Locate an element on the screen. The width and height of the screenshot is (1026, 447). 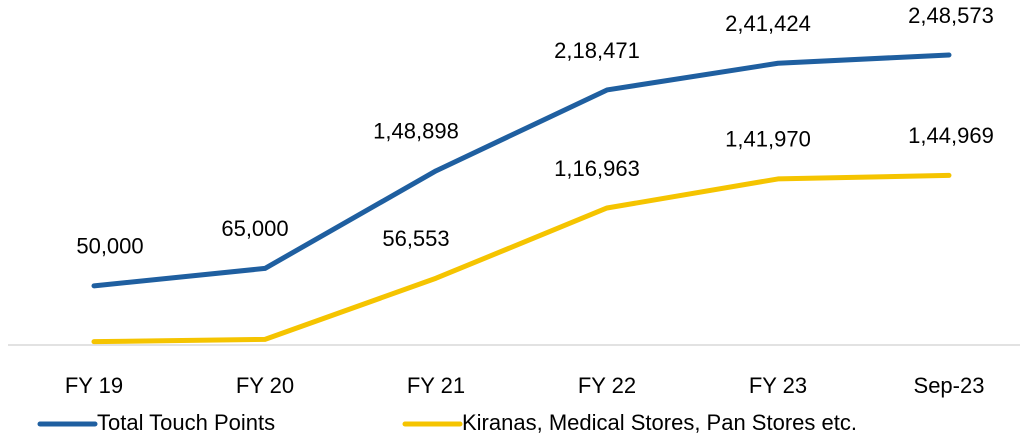
data-label: 1,41,970 is located at coordinates (768, 139).